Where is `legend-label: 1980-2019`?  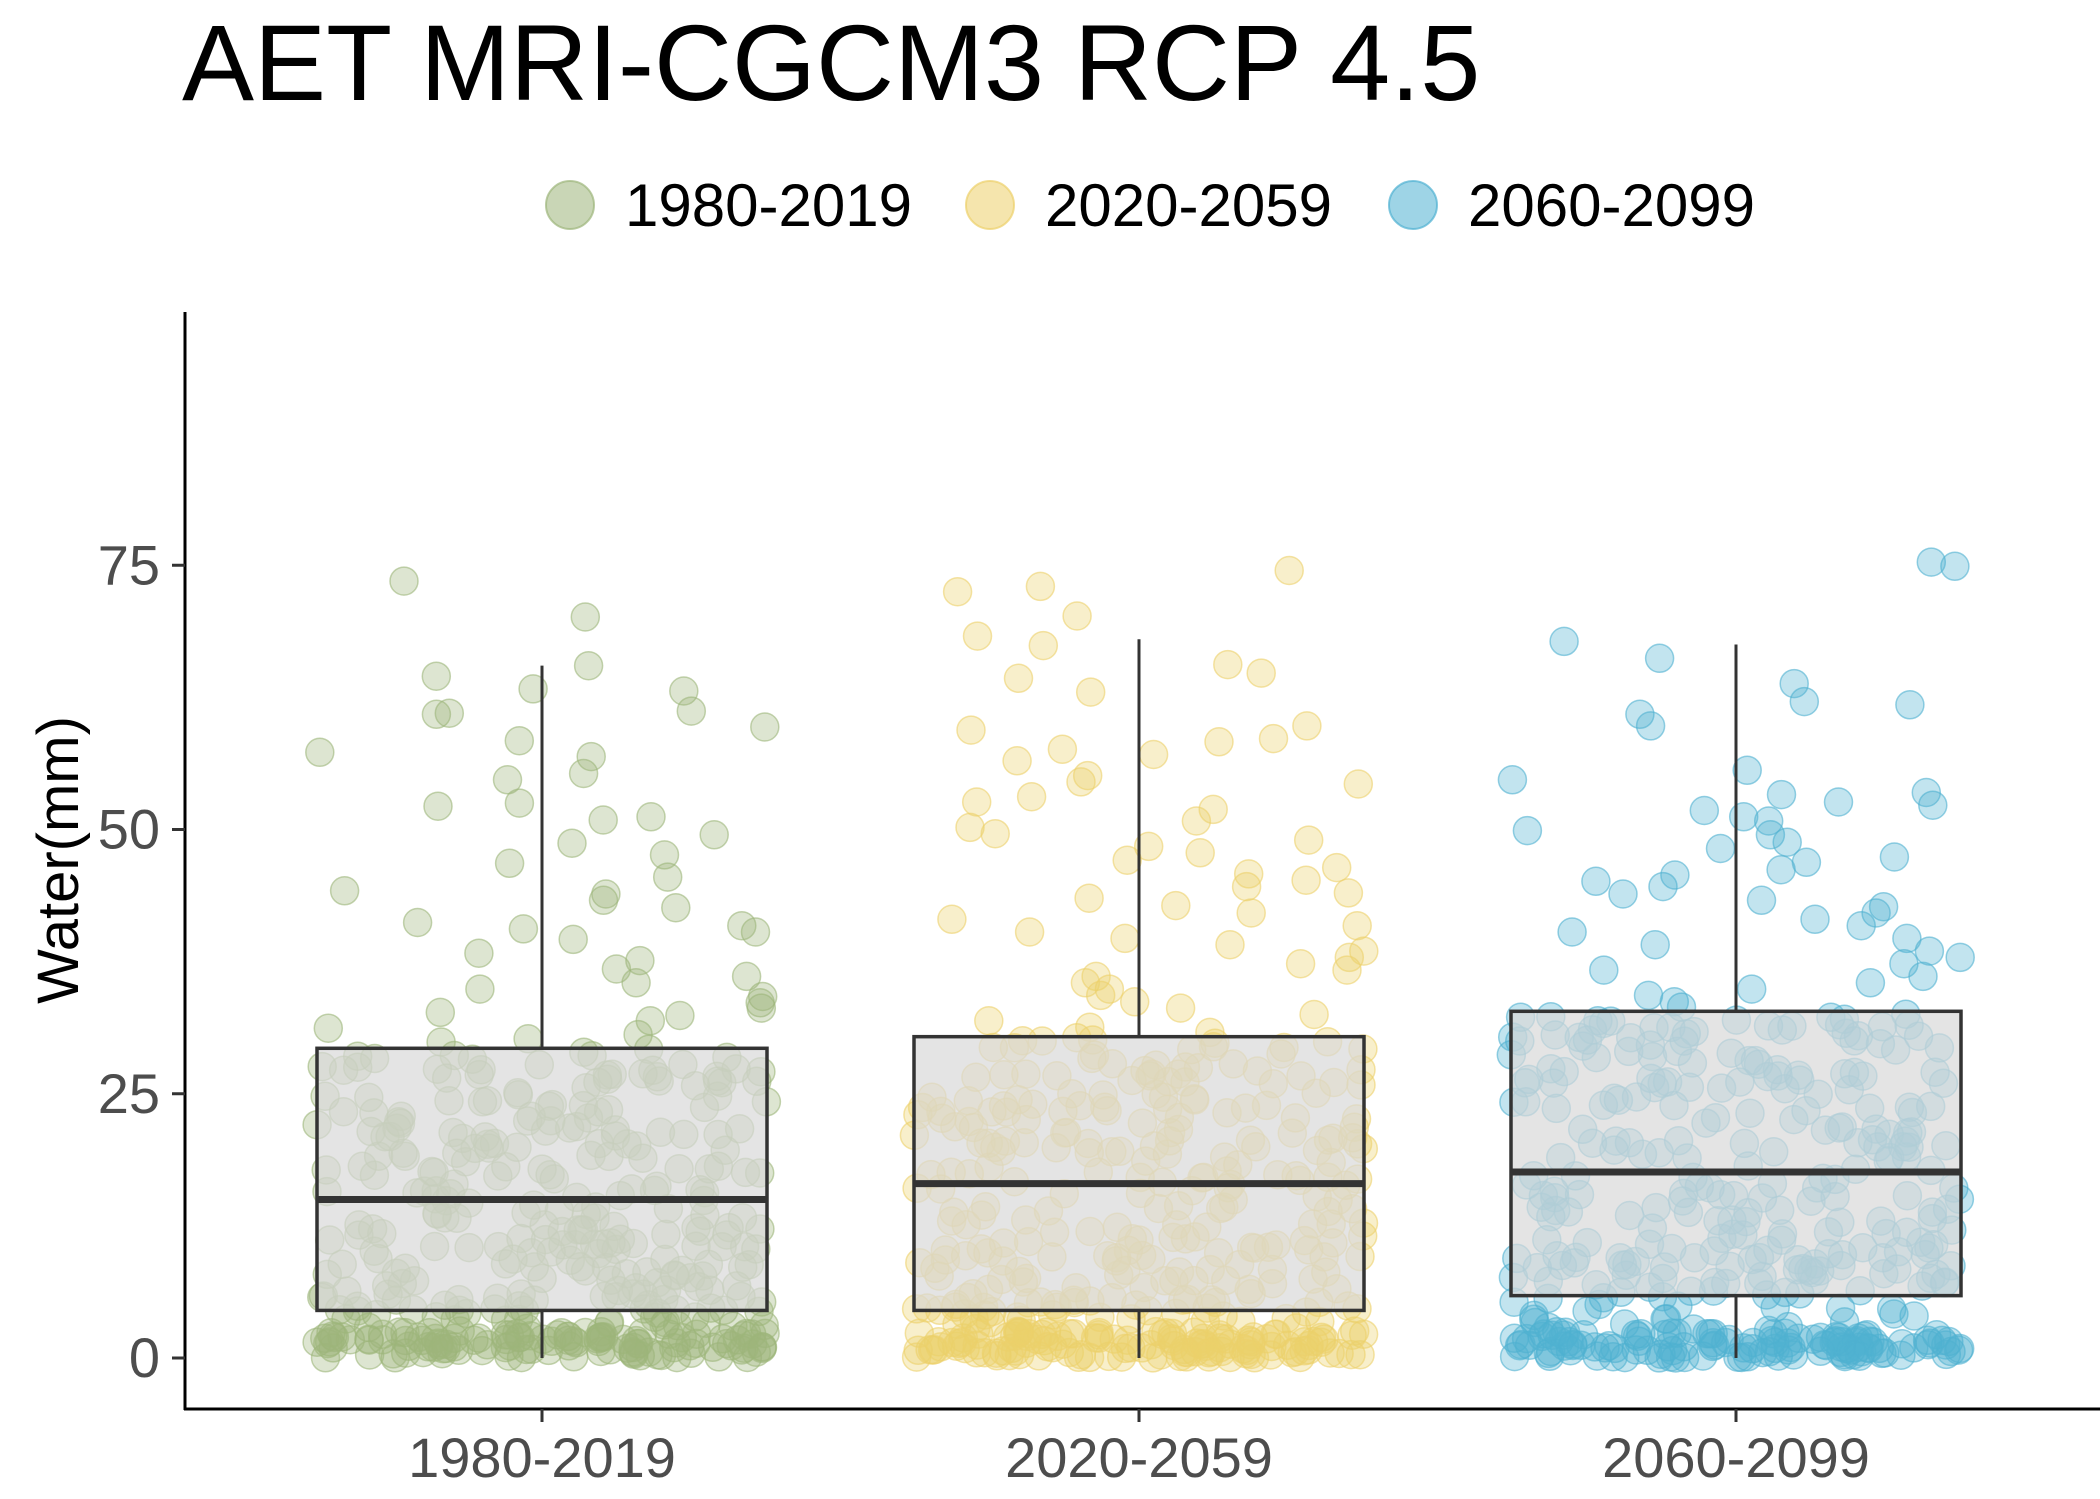 legend-label: 1980-2019 is located at coordinates (768, 205).